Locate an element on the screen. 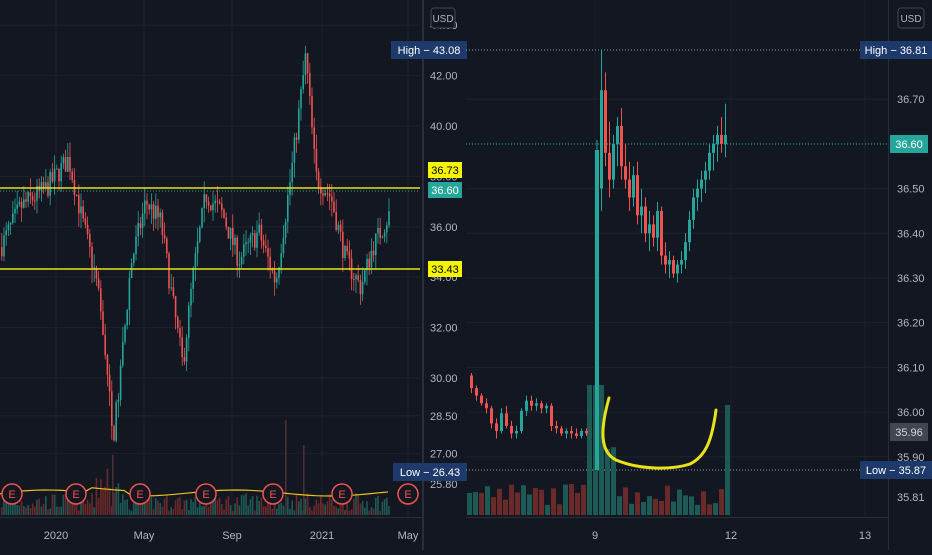 The height and width of the screenshot is (555, 932). currency-button-left: USD is located at coordinates (443, 18).